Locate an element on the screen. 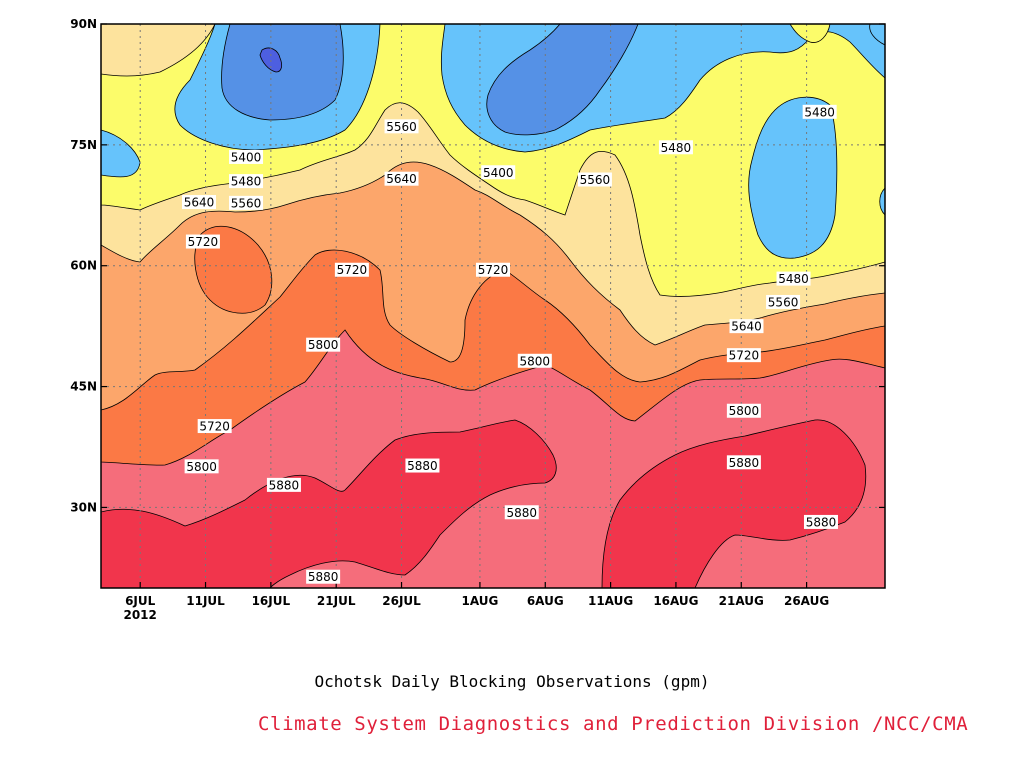 This screenshot has height=768, width=1024. x-tick-label: 11AUG is located at coordinates (610, 601).